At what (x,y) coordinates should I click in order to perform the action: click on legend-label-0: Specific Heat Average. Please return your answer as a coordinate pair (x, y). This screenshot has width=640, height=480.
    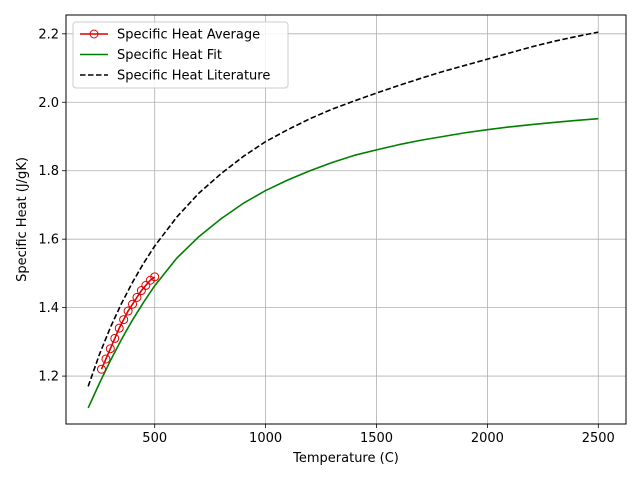
    Looking at the image, I should click on (188, 35).